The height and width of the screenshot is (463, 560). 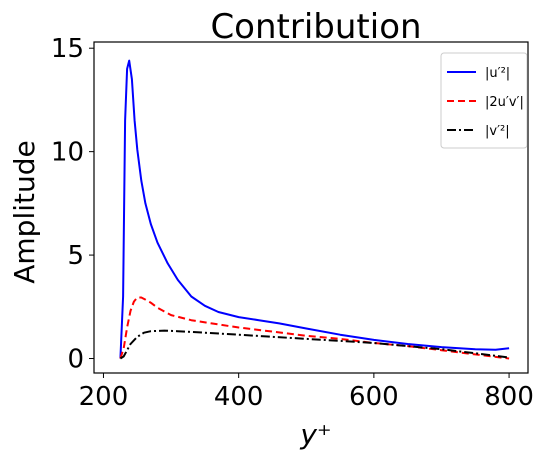 What do you see at coordinates (306, 392) in the screenshot?
I see `x-axis: 200 400 600 800` at bounding box center [306, 392].